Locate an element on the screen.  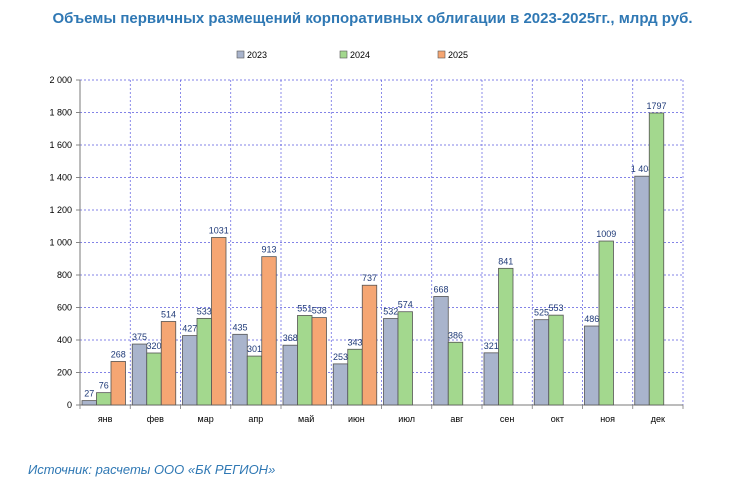
bar-2024-дек is located at coordinates (656, 259).